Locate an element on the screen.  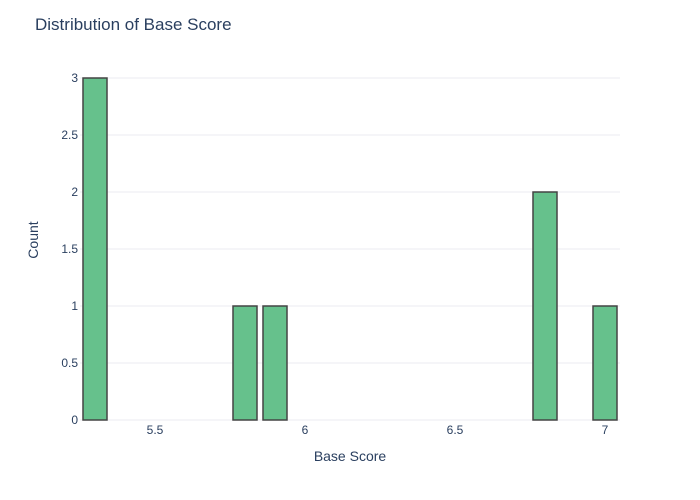
y-tick-labels: 0 0.5 1 1.5 2 2.5 3 is located at coordinates (69, 249).